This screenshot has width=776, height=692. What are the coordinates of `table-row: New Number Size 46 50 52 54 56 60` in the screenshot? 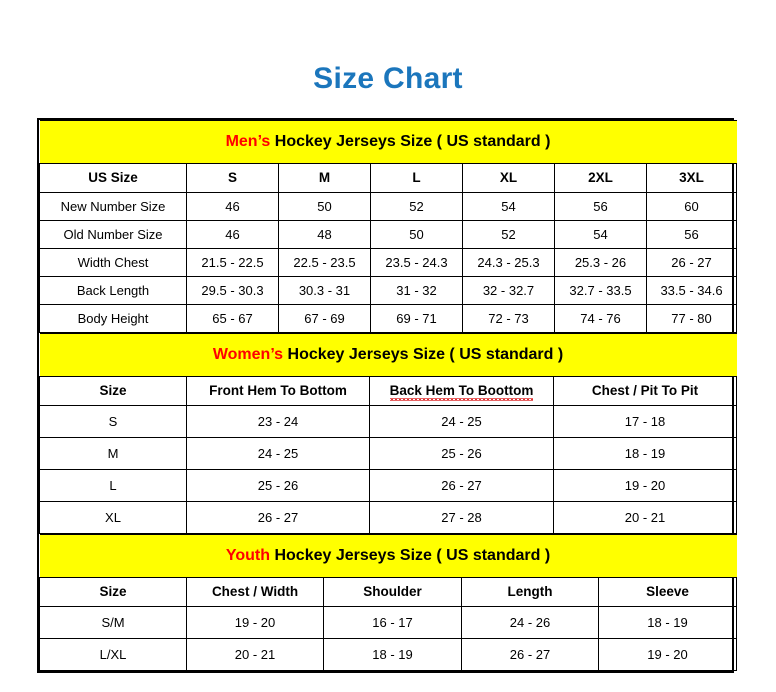 It's located at (388, 206).